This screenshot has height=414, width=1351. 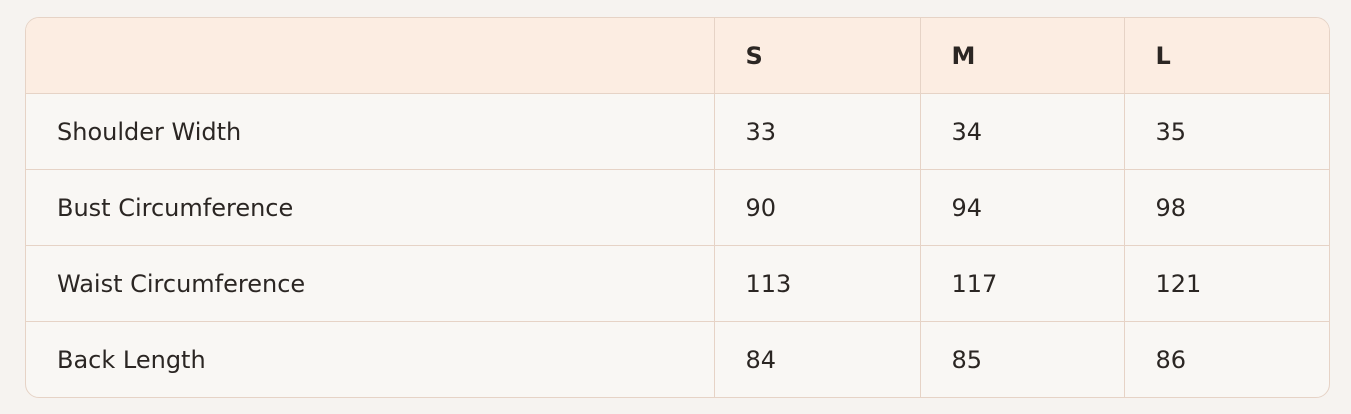 What do you see at coordinates (817, 56) in the screenshot?
I see `header-size-s: S` at bounding box center [817, 56].